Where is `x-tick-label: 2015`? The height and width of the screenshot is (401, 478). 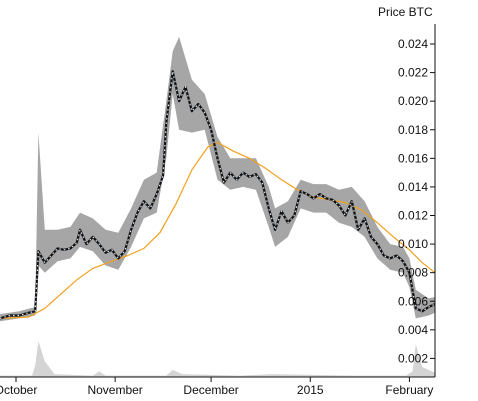 x-tick-label: 2015 is located at coordinates (310, 390).